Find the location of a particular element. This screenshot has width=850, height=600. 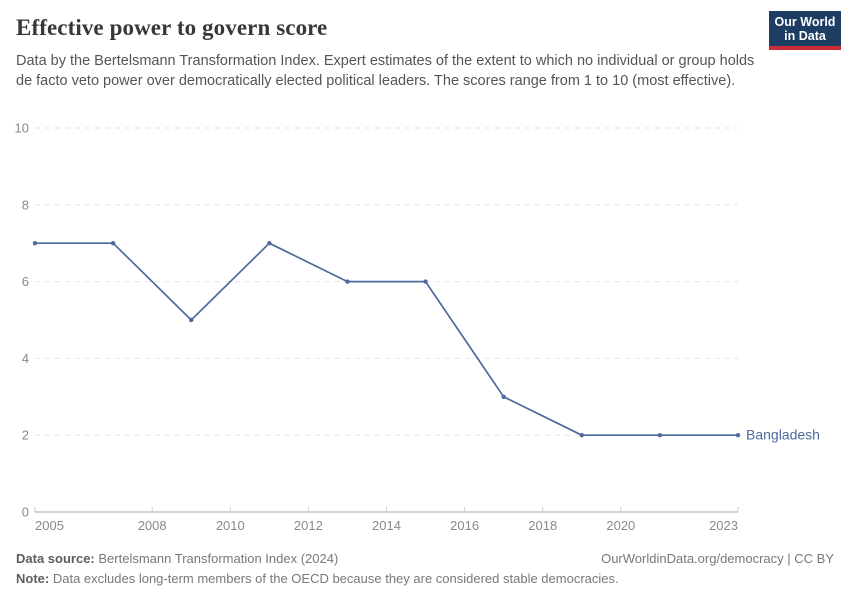

owid-logo-line1: Our World is located at coordinates (805, 21).